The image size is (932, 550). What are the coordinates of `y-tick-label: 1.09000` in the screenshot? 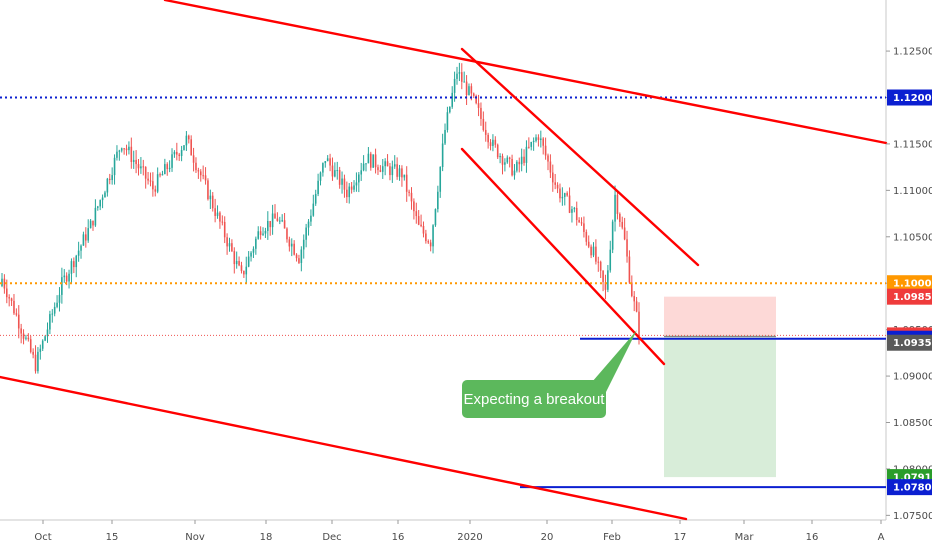 It's located at (912, 377).